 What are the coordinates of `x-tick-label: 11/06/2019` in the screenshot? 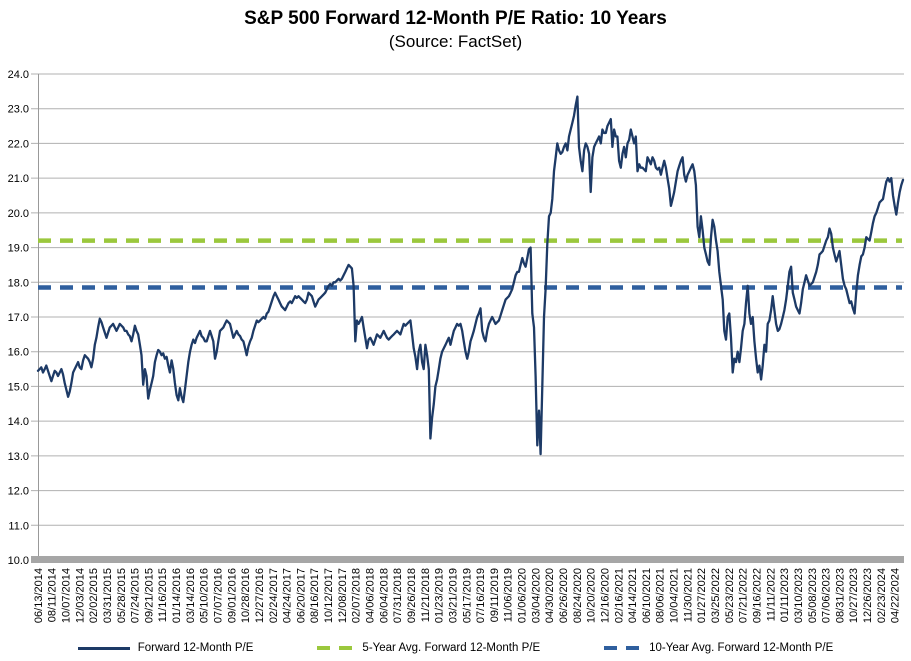 It's located at (509, 595).